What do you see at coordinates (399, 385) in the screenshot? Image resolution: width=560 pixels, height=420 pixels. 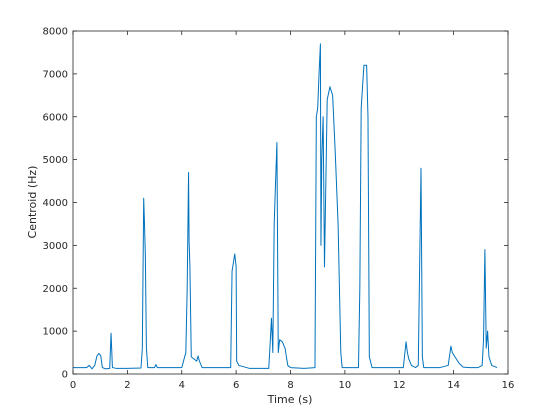 I see `x-tick-label: 12` at bounding box center [399, 385].